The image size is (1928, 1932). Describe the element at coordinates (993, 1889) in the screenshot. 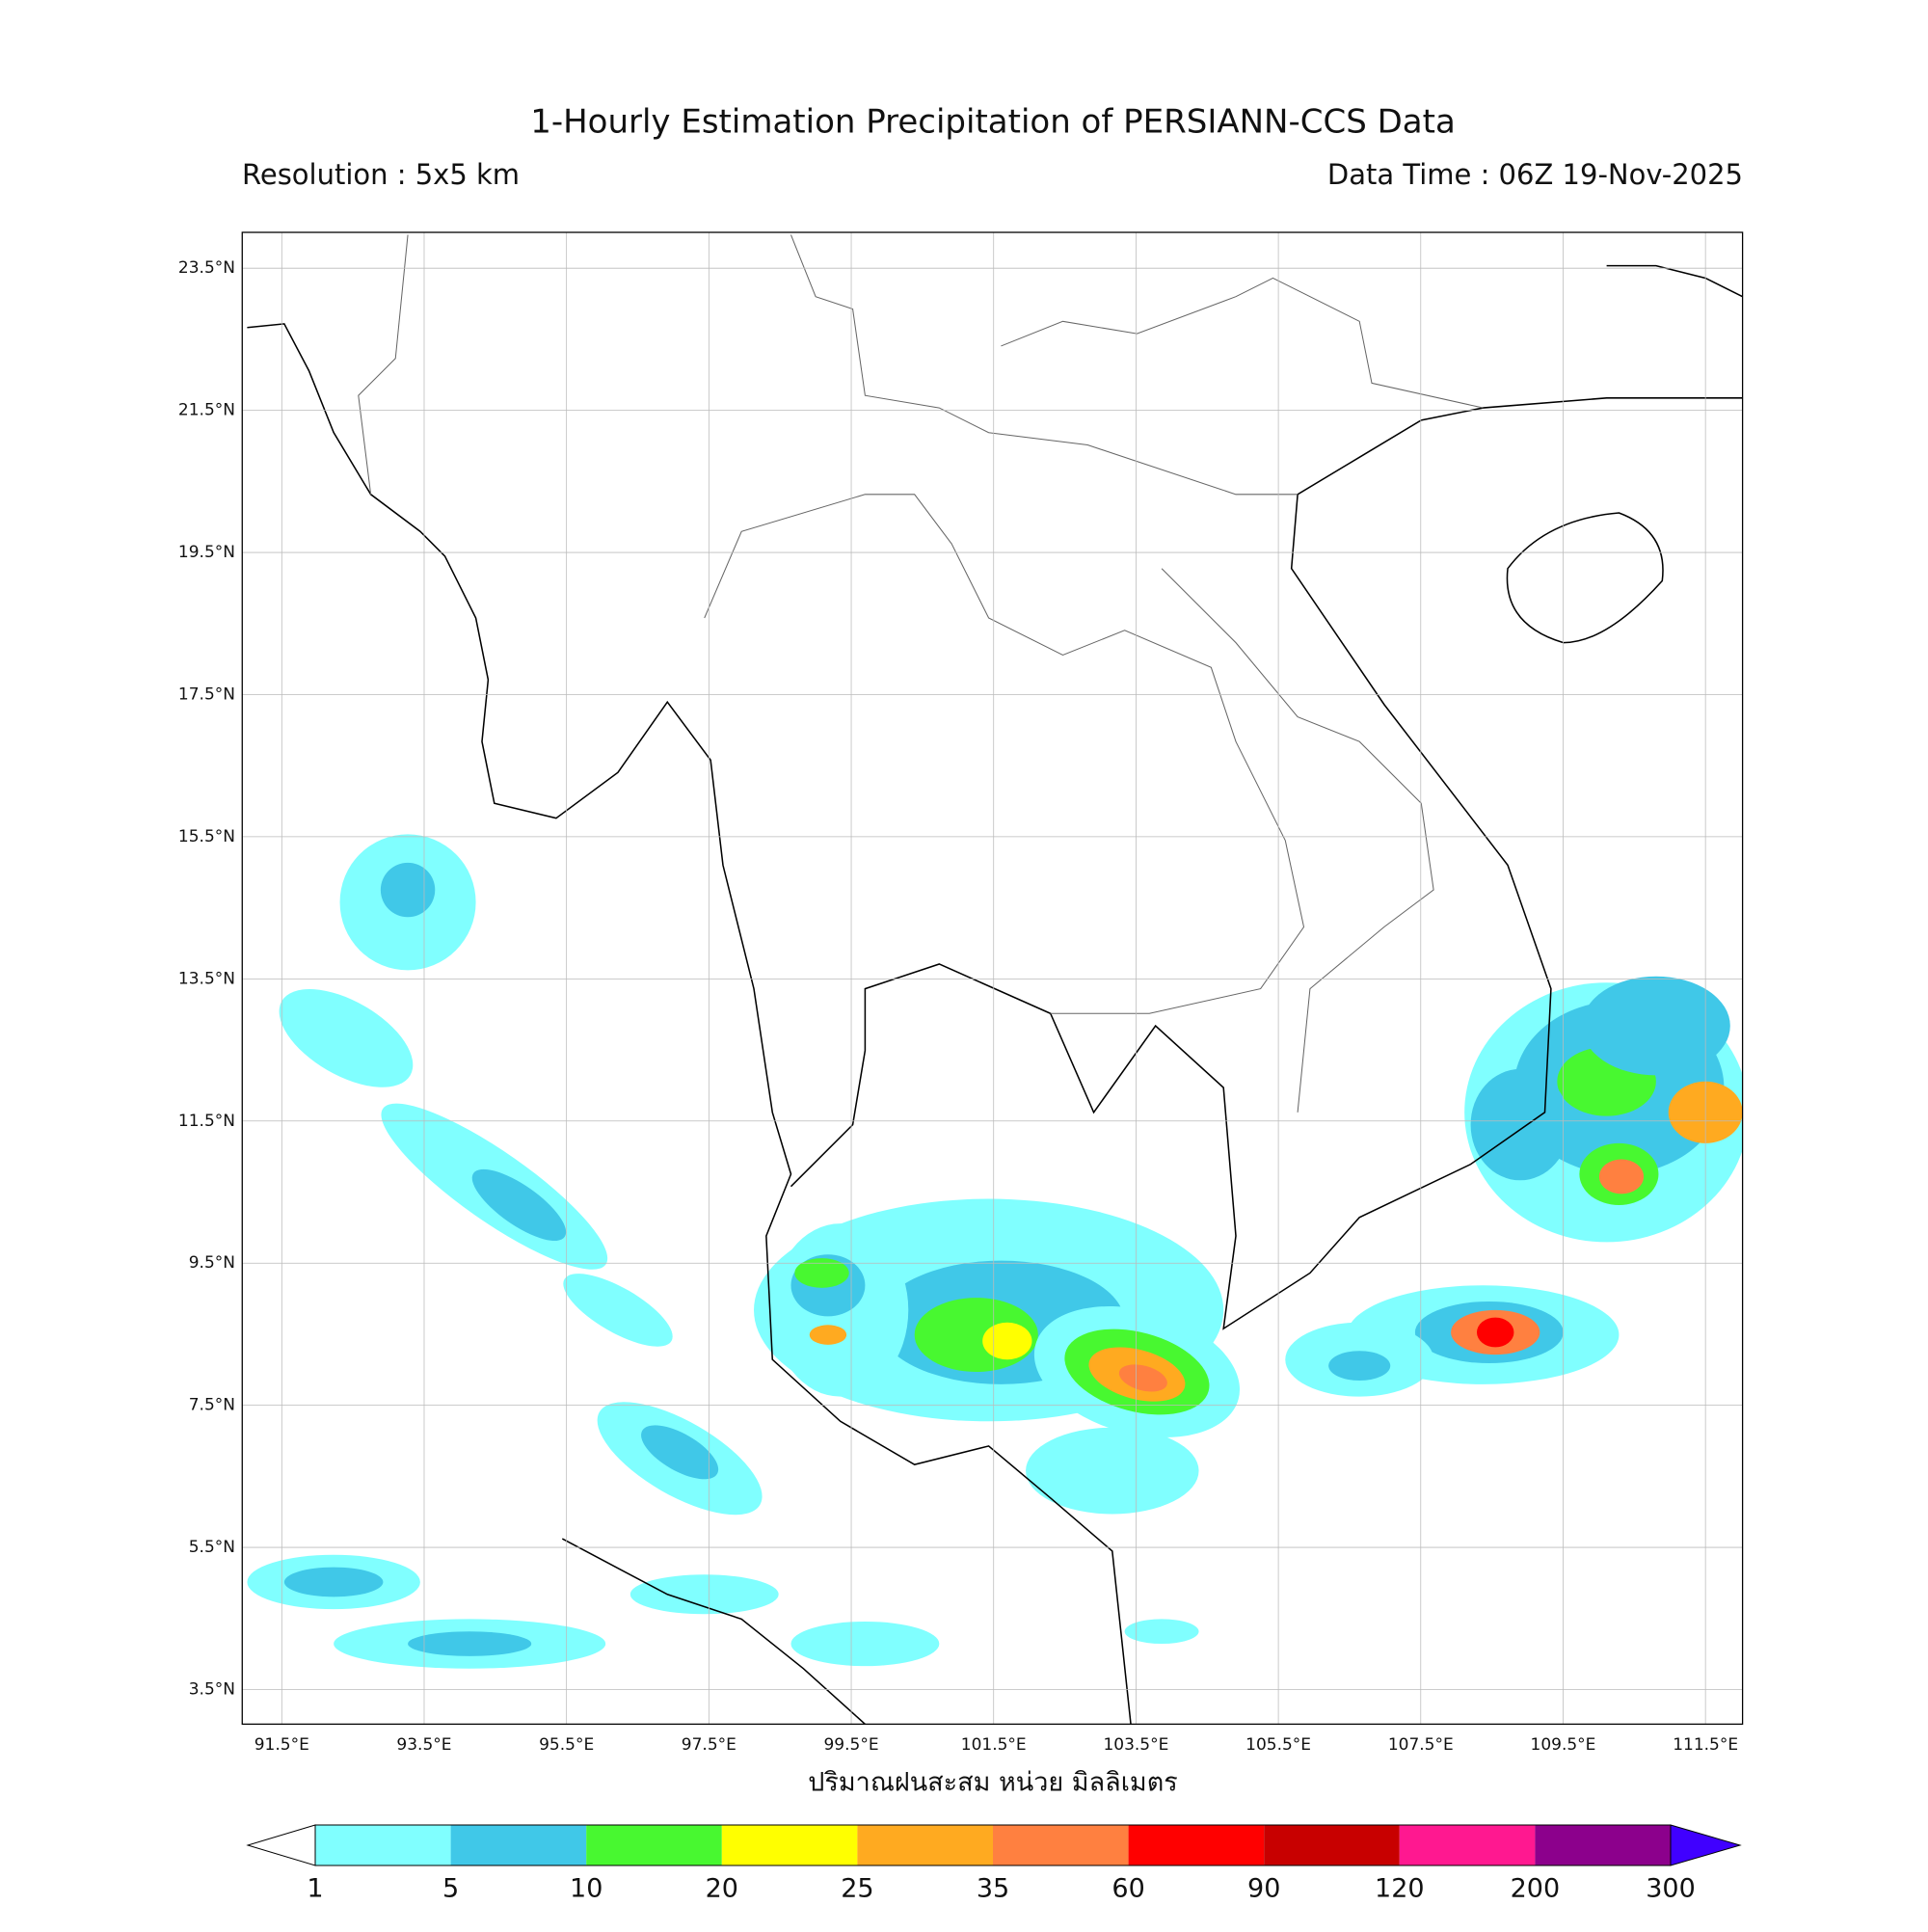

I see `colorbar-label: 35` at that location.